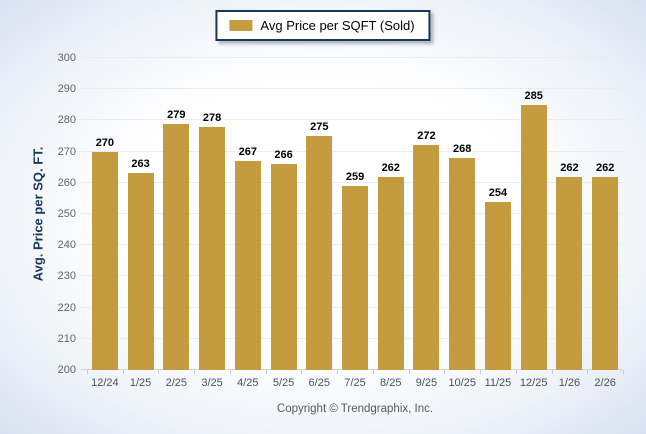 This screenshot has width=646, height=434. I want to click on bar-slot: 262 2/26, so click(605, 223).